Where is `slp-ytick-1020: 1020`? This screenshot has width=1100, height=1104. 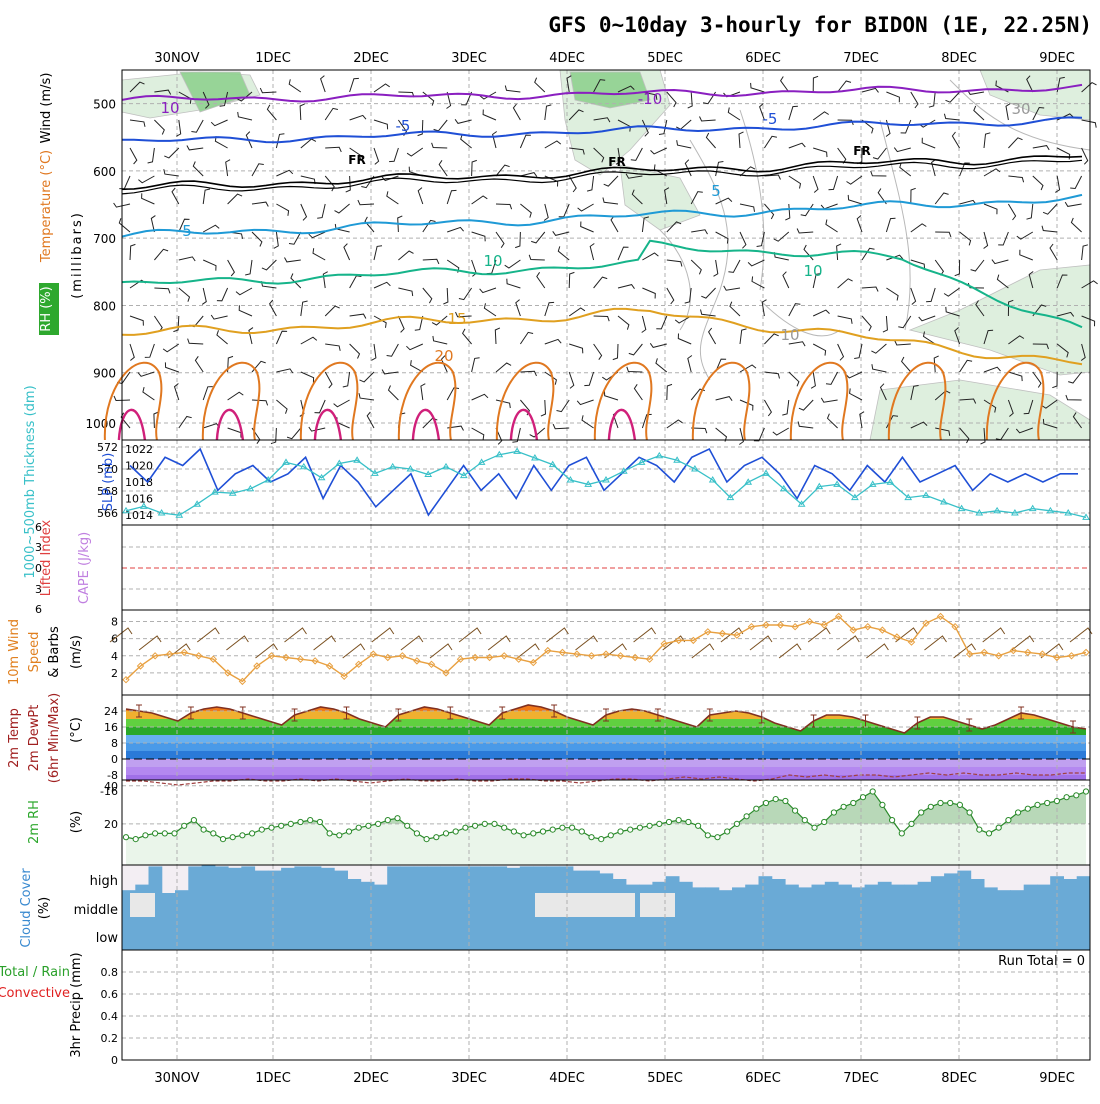
slp-ytick-1020: 1020 is located at coordinates (139, 466).